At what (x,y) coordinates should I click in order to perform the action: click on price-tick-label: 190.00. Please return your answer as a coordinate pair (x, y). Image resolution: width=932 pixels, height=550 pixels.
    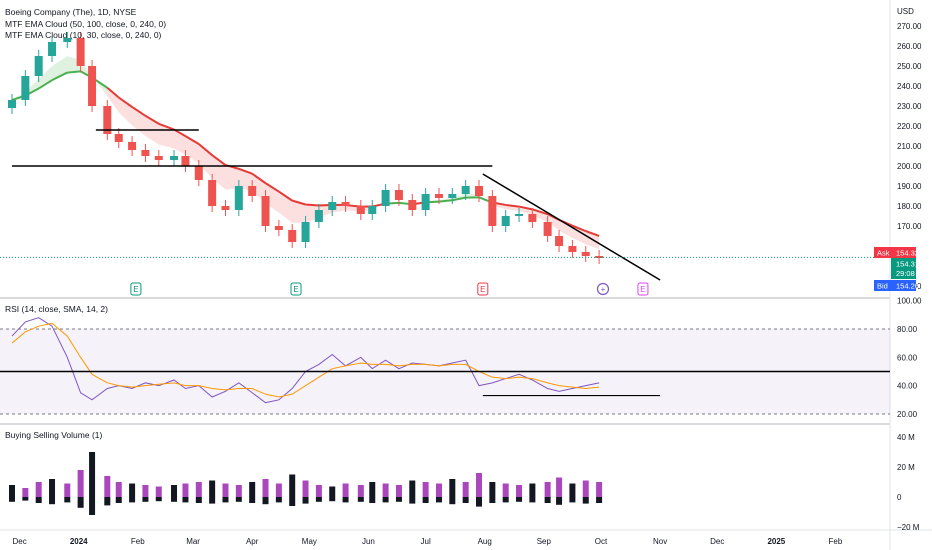
    Looking at the image, I should click on (909, 186).